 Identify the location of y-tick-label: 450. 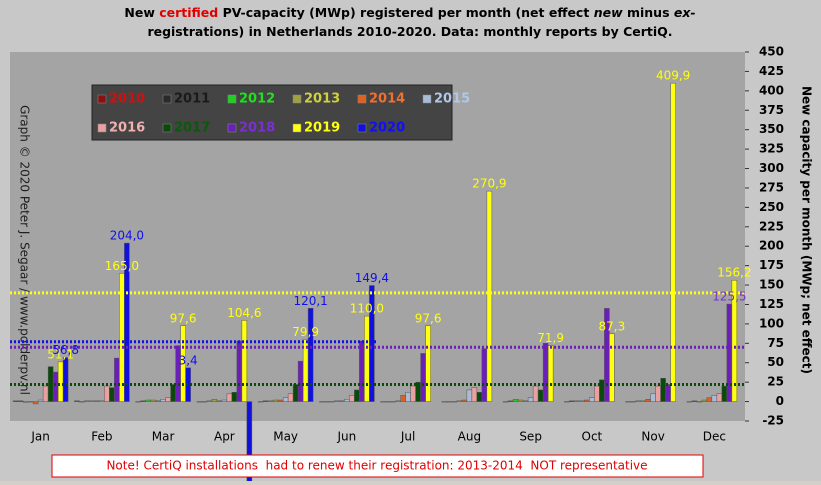
(771, 52).